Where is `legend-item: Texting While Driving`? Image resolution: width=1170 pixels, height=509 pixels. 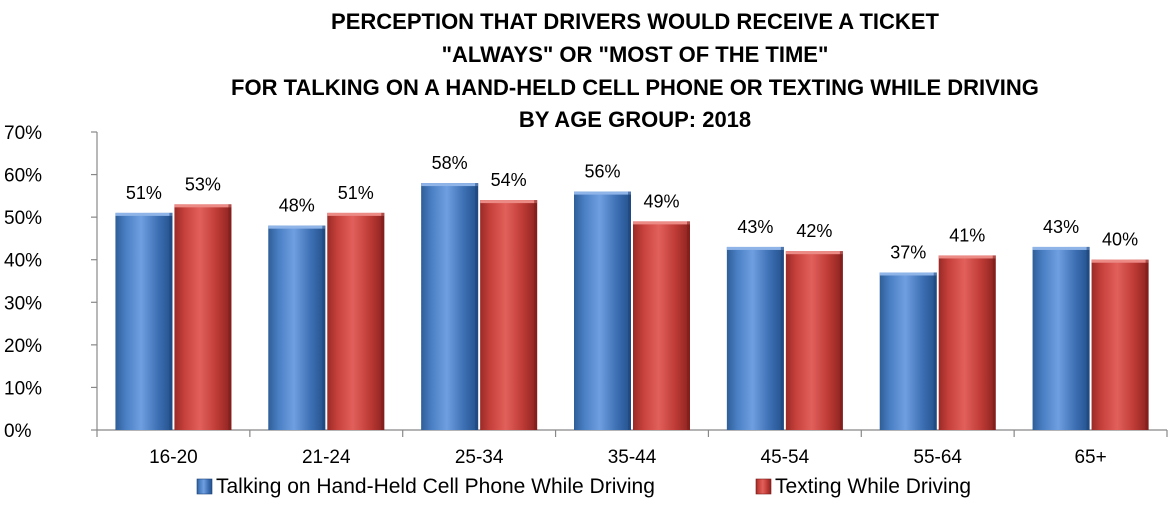 legend-item: Texting While Driving is located at coordinates (863, 486).